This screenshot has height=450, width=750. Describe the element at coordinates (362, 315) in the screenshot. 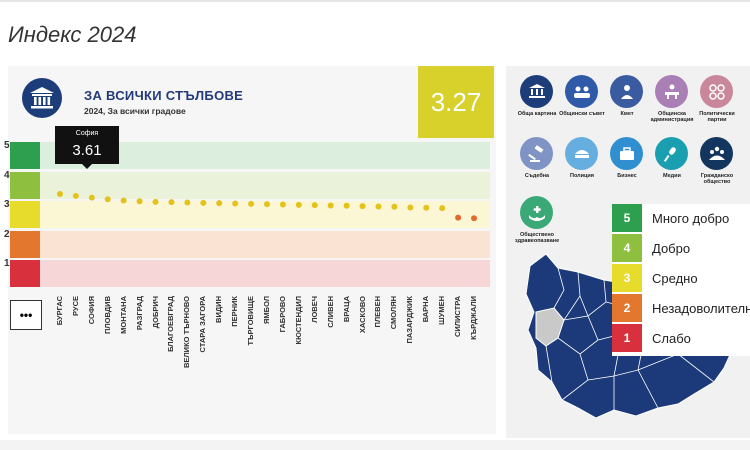

I see `x-tick-label: ХАСКОВО` at that location.